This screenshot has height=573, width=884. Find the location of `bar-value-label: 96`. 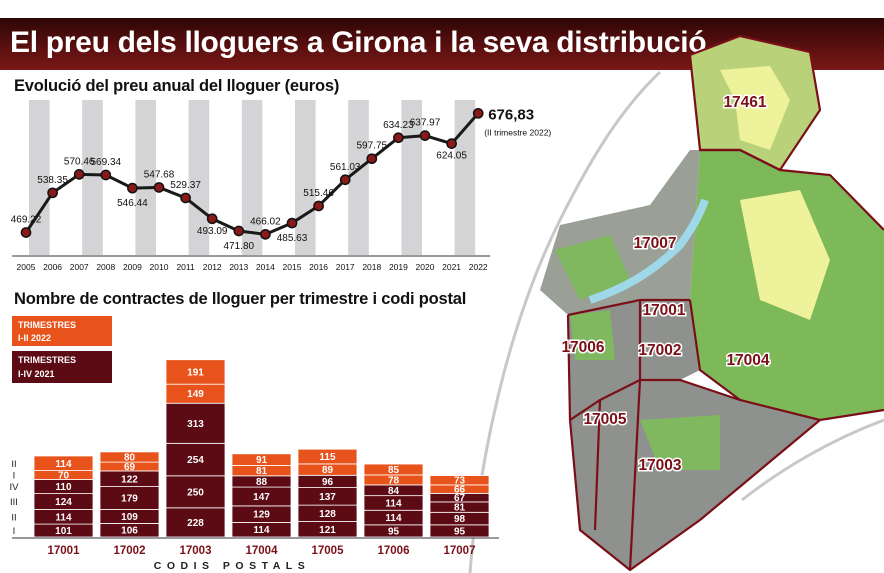

bar-value-label: 96 is located at coordinates (328, 482).